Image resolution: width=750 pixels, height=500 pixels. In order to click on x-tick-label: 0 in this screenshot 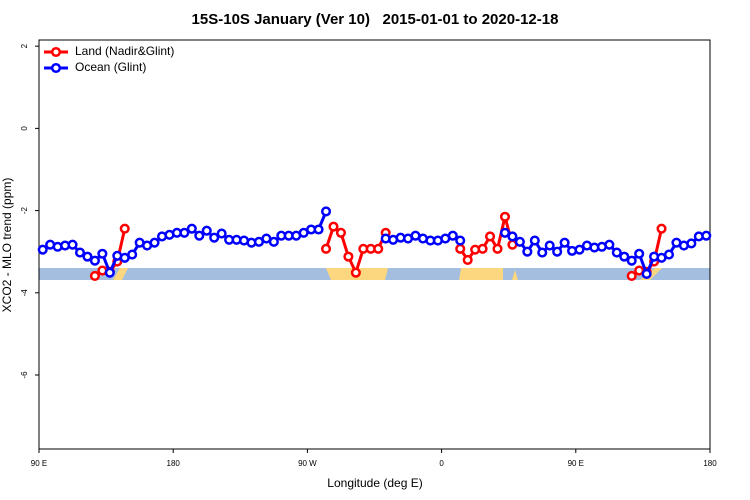, I will do `click(441, 463)`.